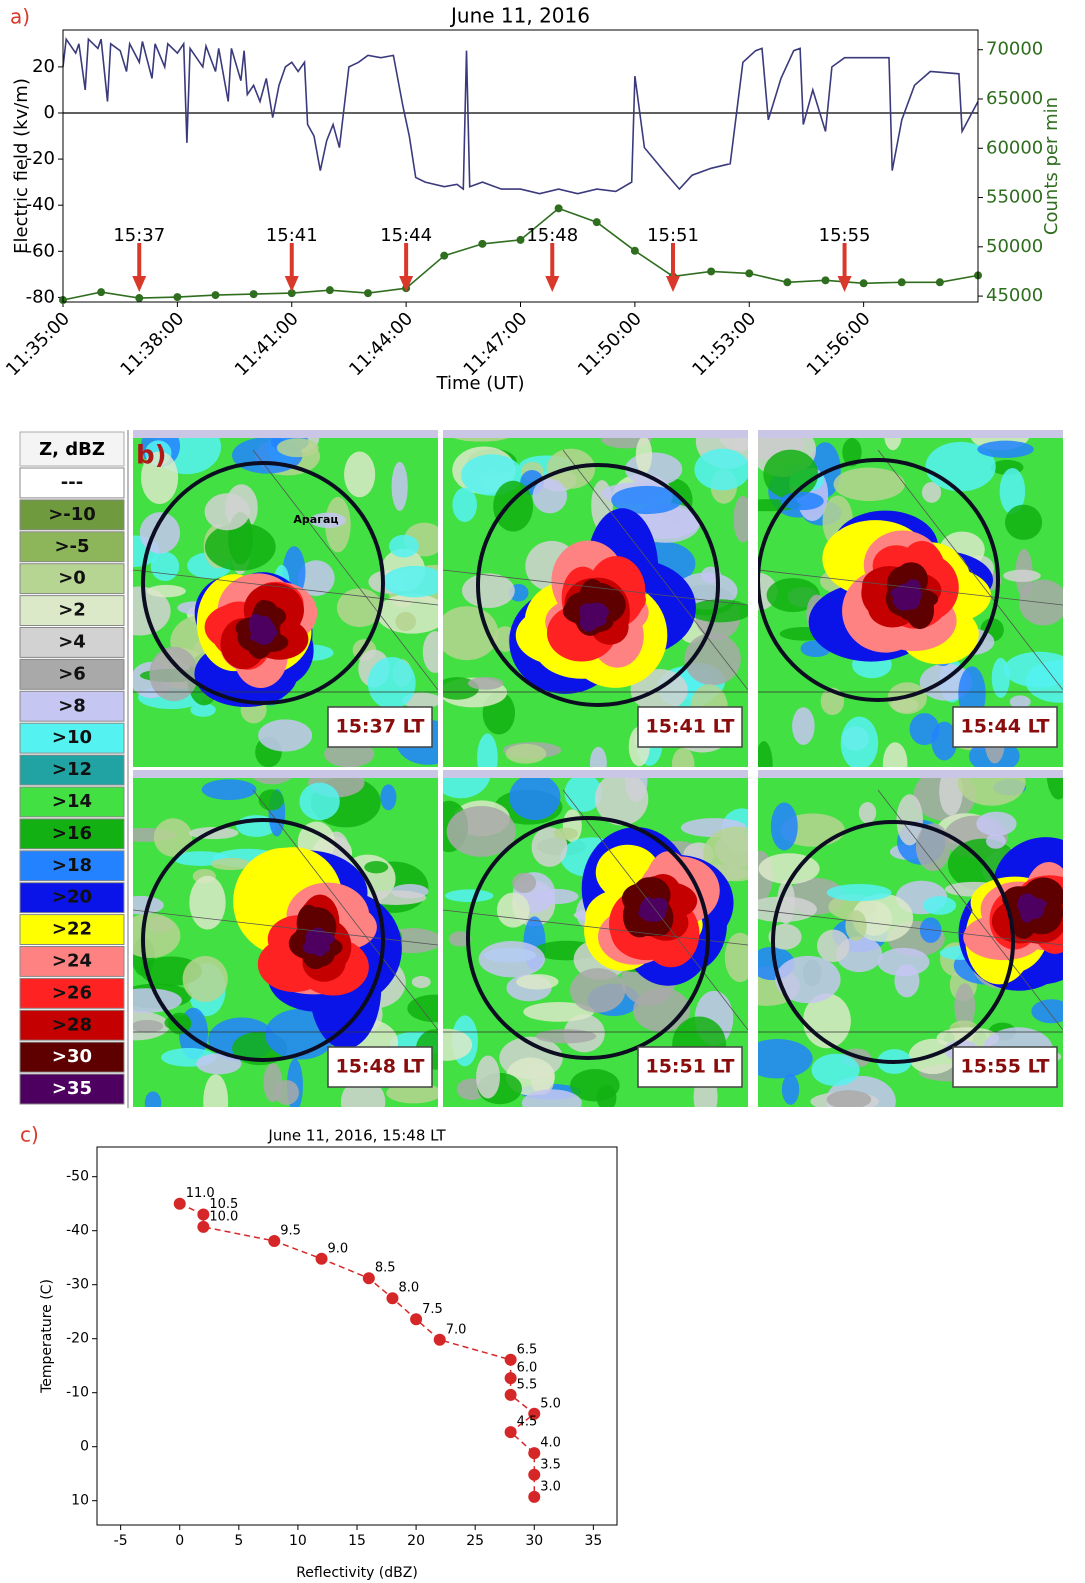 The image size is (1085, 1583). Describe the element at coordinates (724, 344) in the screenshot. I see `x-tick-label: 11:53:00` at that location.